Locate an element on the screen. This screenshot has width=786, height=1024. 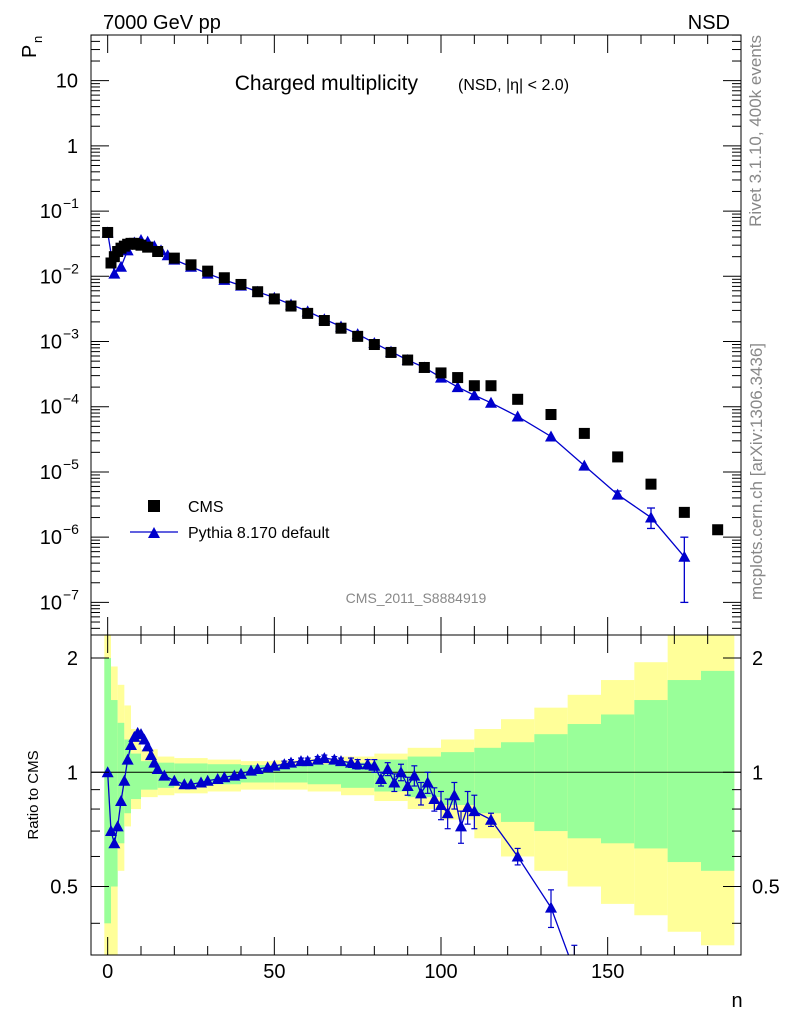
header-left: 7000 GeV pp is located at coordinates (162, 23).